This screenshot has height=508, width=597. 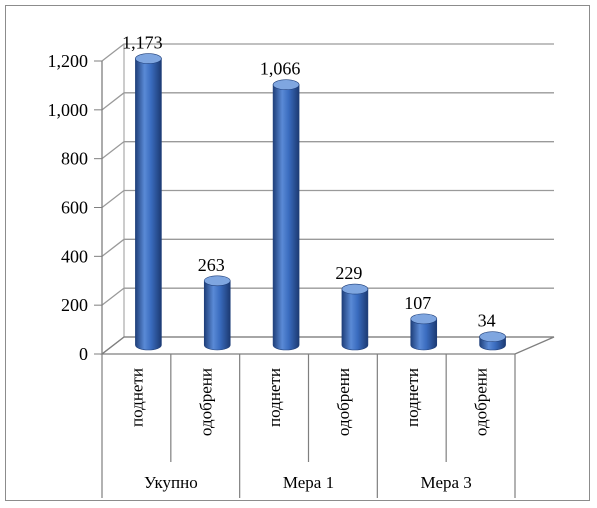 I want to click on y-tick-label: 1,000, so click(x=68, y=110).